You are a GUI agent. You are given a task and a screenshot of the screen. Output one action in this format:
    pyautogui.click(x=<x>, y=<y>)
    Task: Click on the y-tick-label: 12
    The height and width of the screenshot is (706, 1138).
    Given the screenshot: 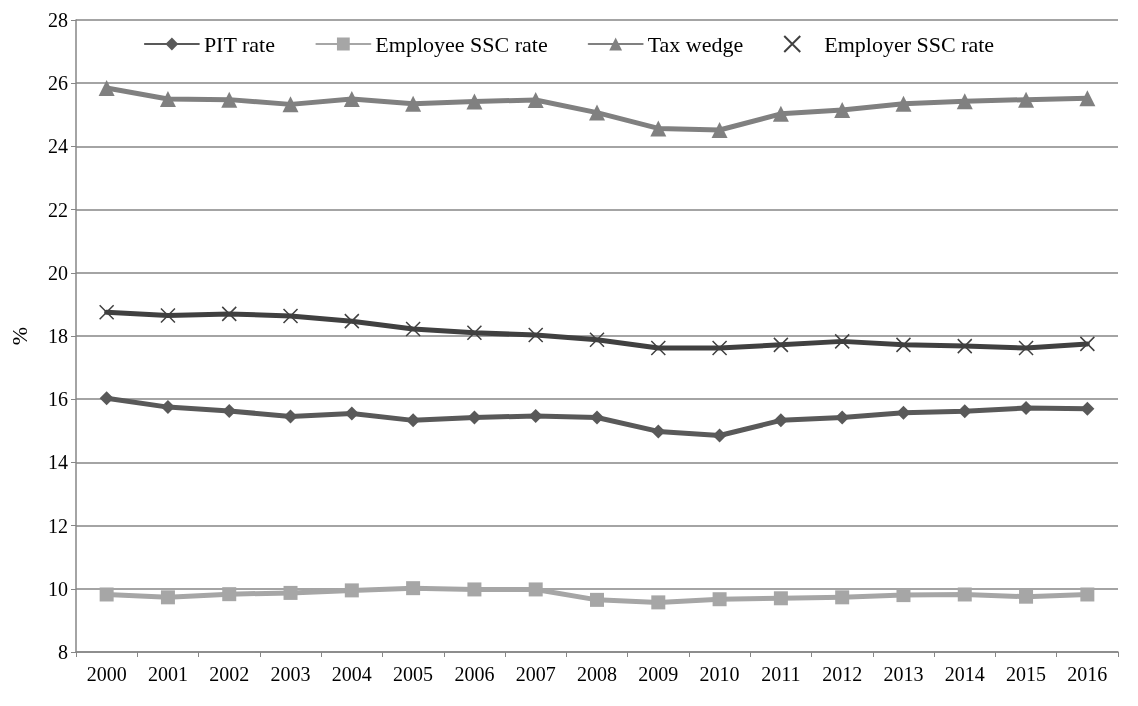 What is the action you would take?
    pyautogui.click(x=58, y=525)
    